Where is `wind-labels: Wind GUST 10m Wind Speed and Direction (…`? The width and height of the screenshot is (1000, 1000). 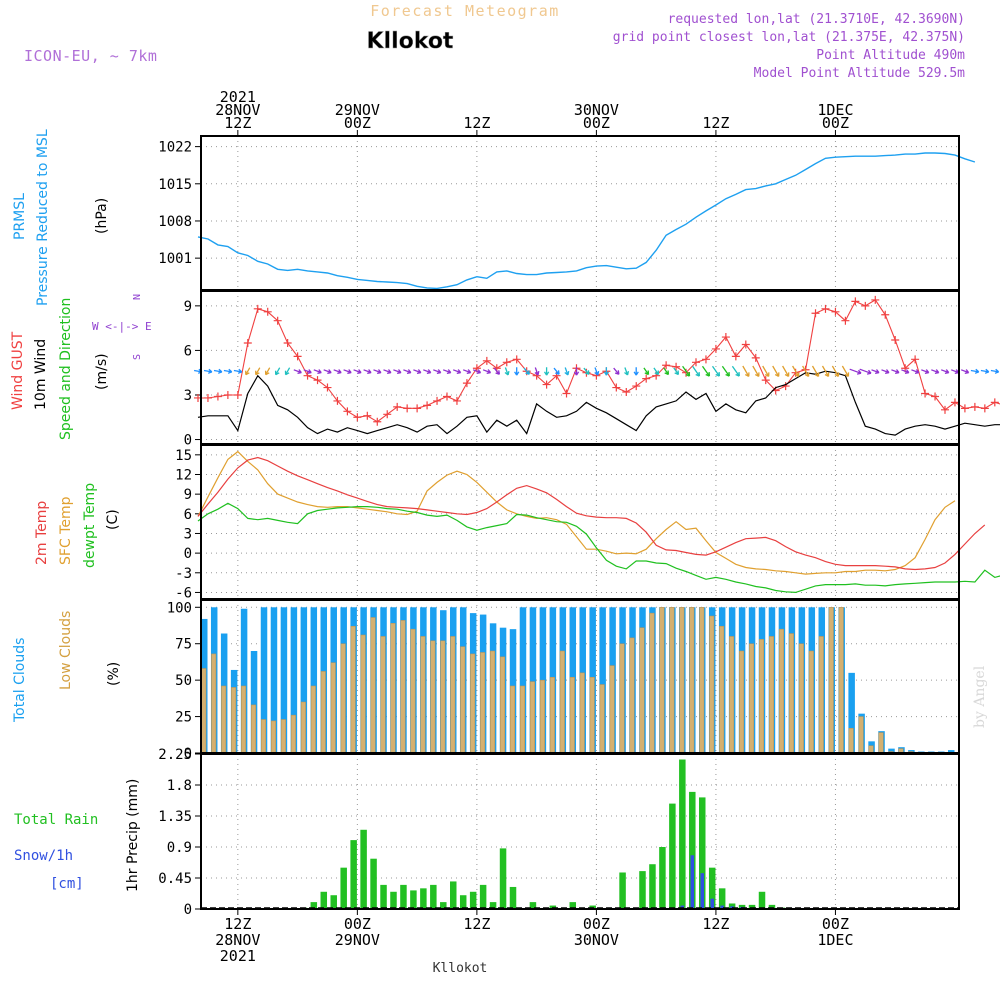
wind-labels: Wind GUST 10m Wind Speed and Direction (… is located at coordinates (81, 367).